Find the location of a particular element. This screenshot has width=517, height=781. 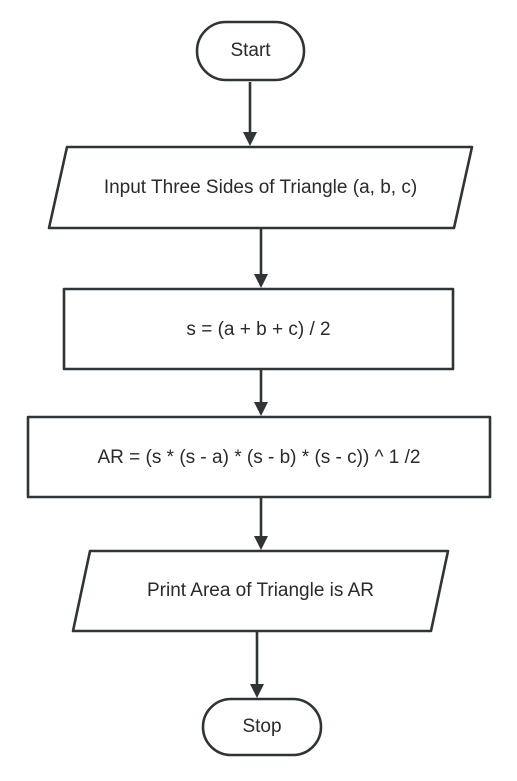

print-node: Print Area of Triangle is AR is located at coordinates (260, 591).